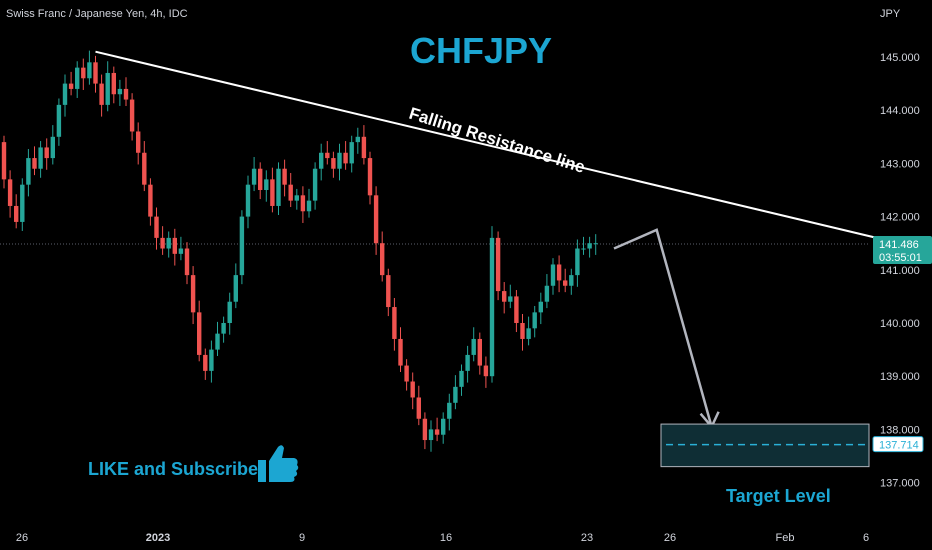 This screenshot has width=932, height=550. I want to click on last-price-value: 141.486, so click(899, 245).